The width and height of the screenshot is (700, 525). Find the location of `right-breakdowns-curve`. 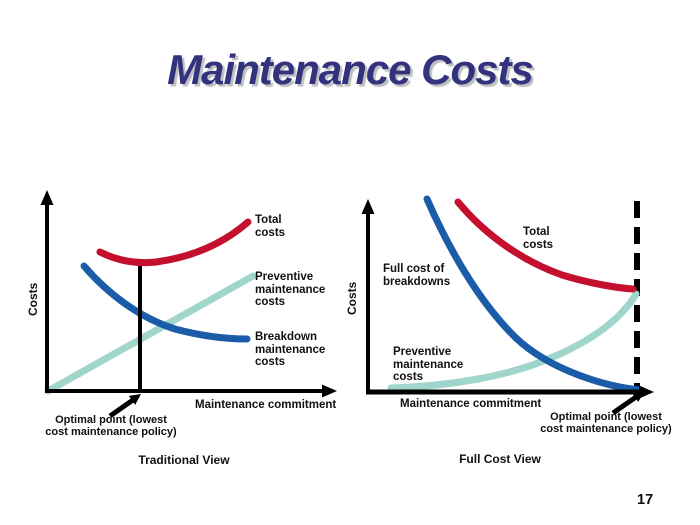

right-breakdowns-curve is located at coordinates (534, 294).